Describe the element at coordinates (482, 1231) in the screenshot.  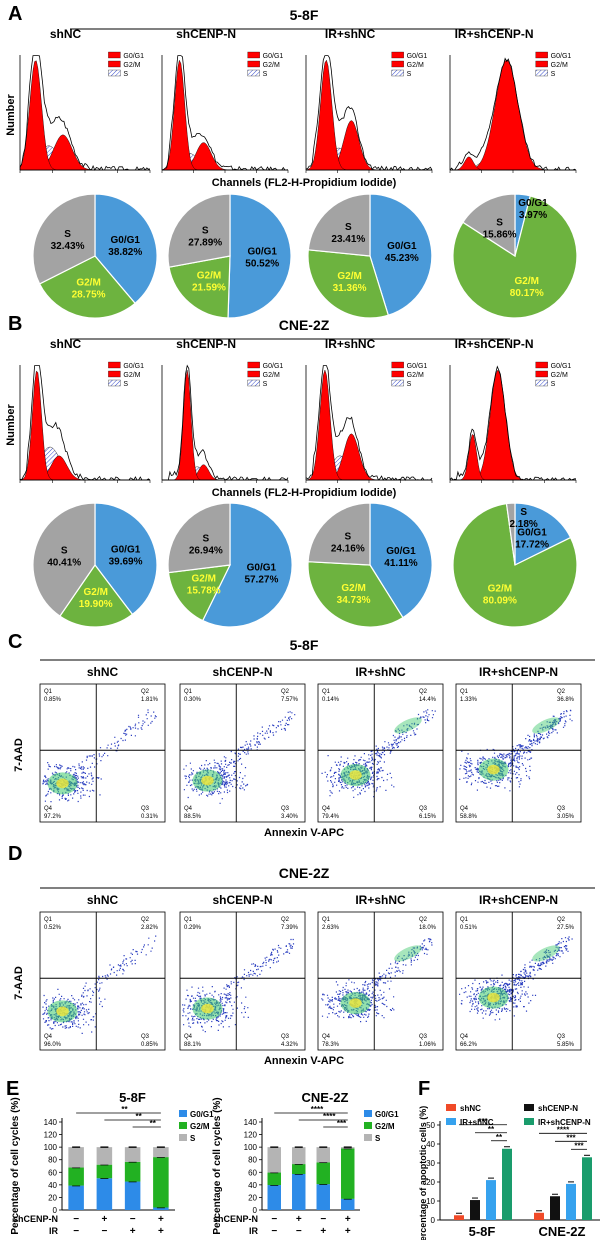
I see `group-axis-label: 5-8F` at that location.